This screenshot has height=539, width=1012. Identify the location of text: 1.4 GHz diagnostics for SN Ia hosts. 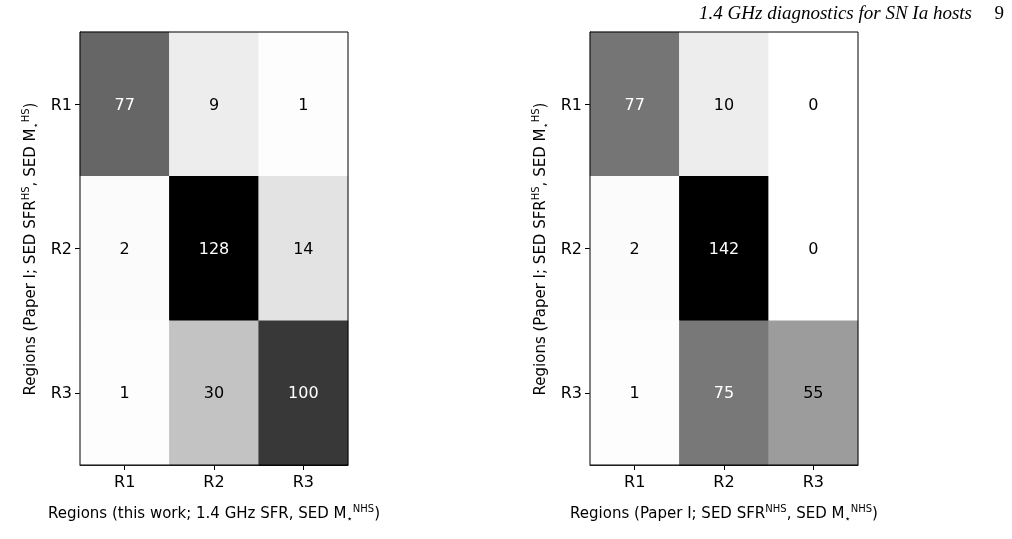
(835, 13).